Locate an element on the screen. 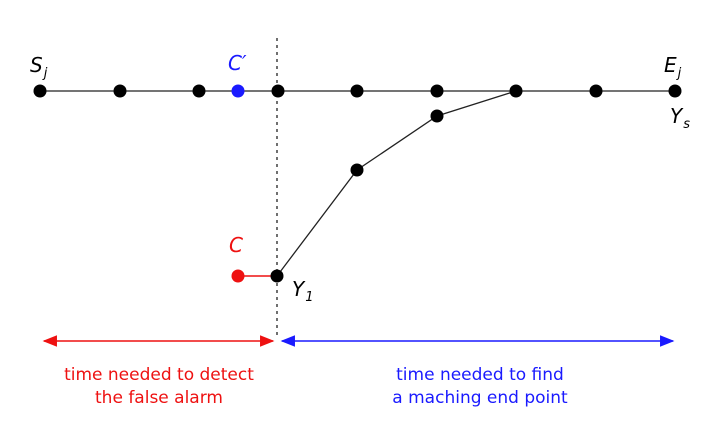 The width and height of the screenshot is (718, 422). node-end is located at coordinates (675, 91).